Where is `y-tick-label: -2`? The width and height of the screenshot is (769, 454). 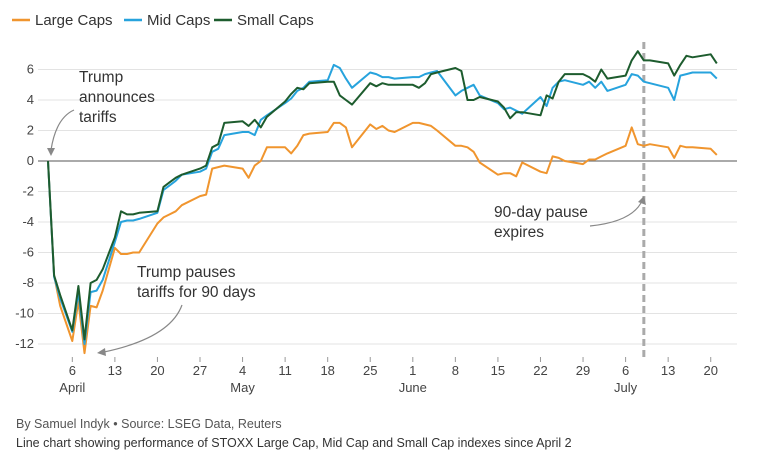 y-tick-label: -2 is located at coordinates (28, 191).